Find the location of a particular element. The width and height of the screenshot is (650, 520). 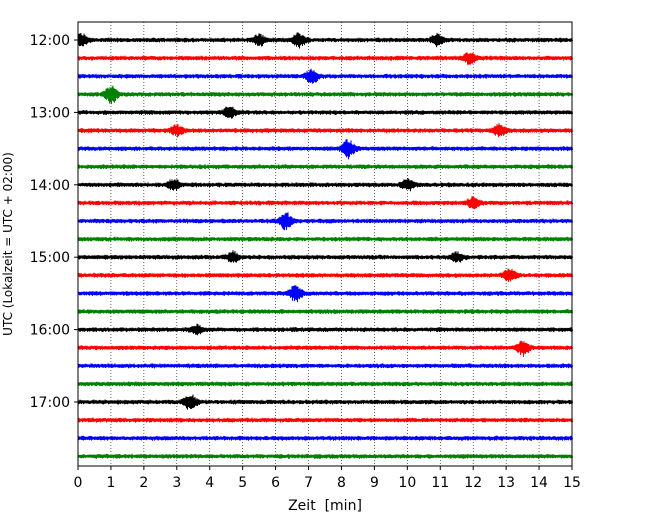

x-tick-label: 1 is located at coordinates (110, 483).